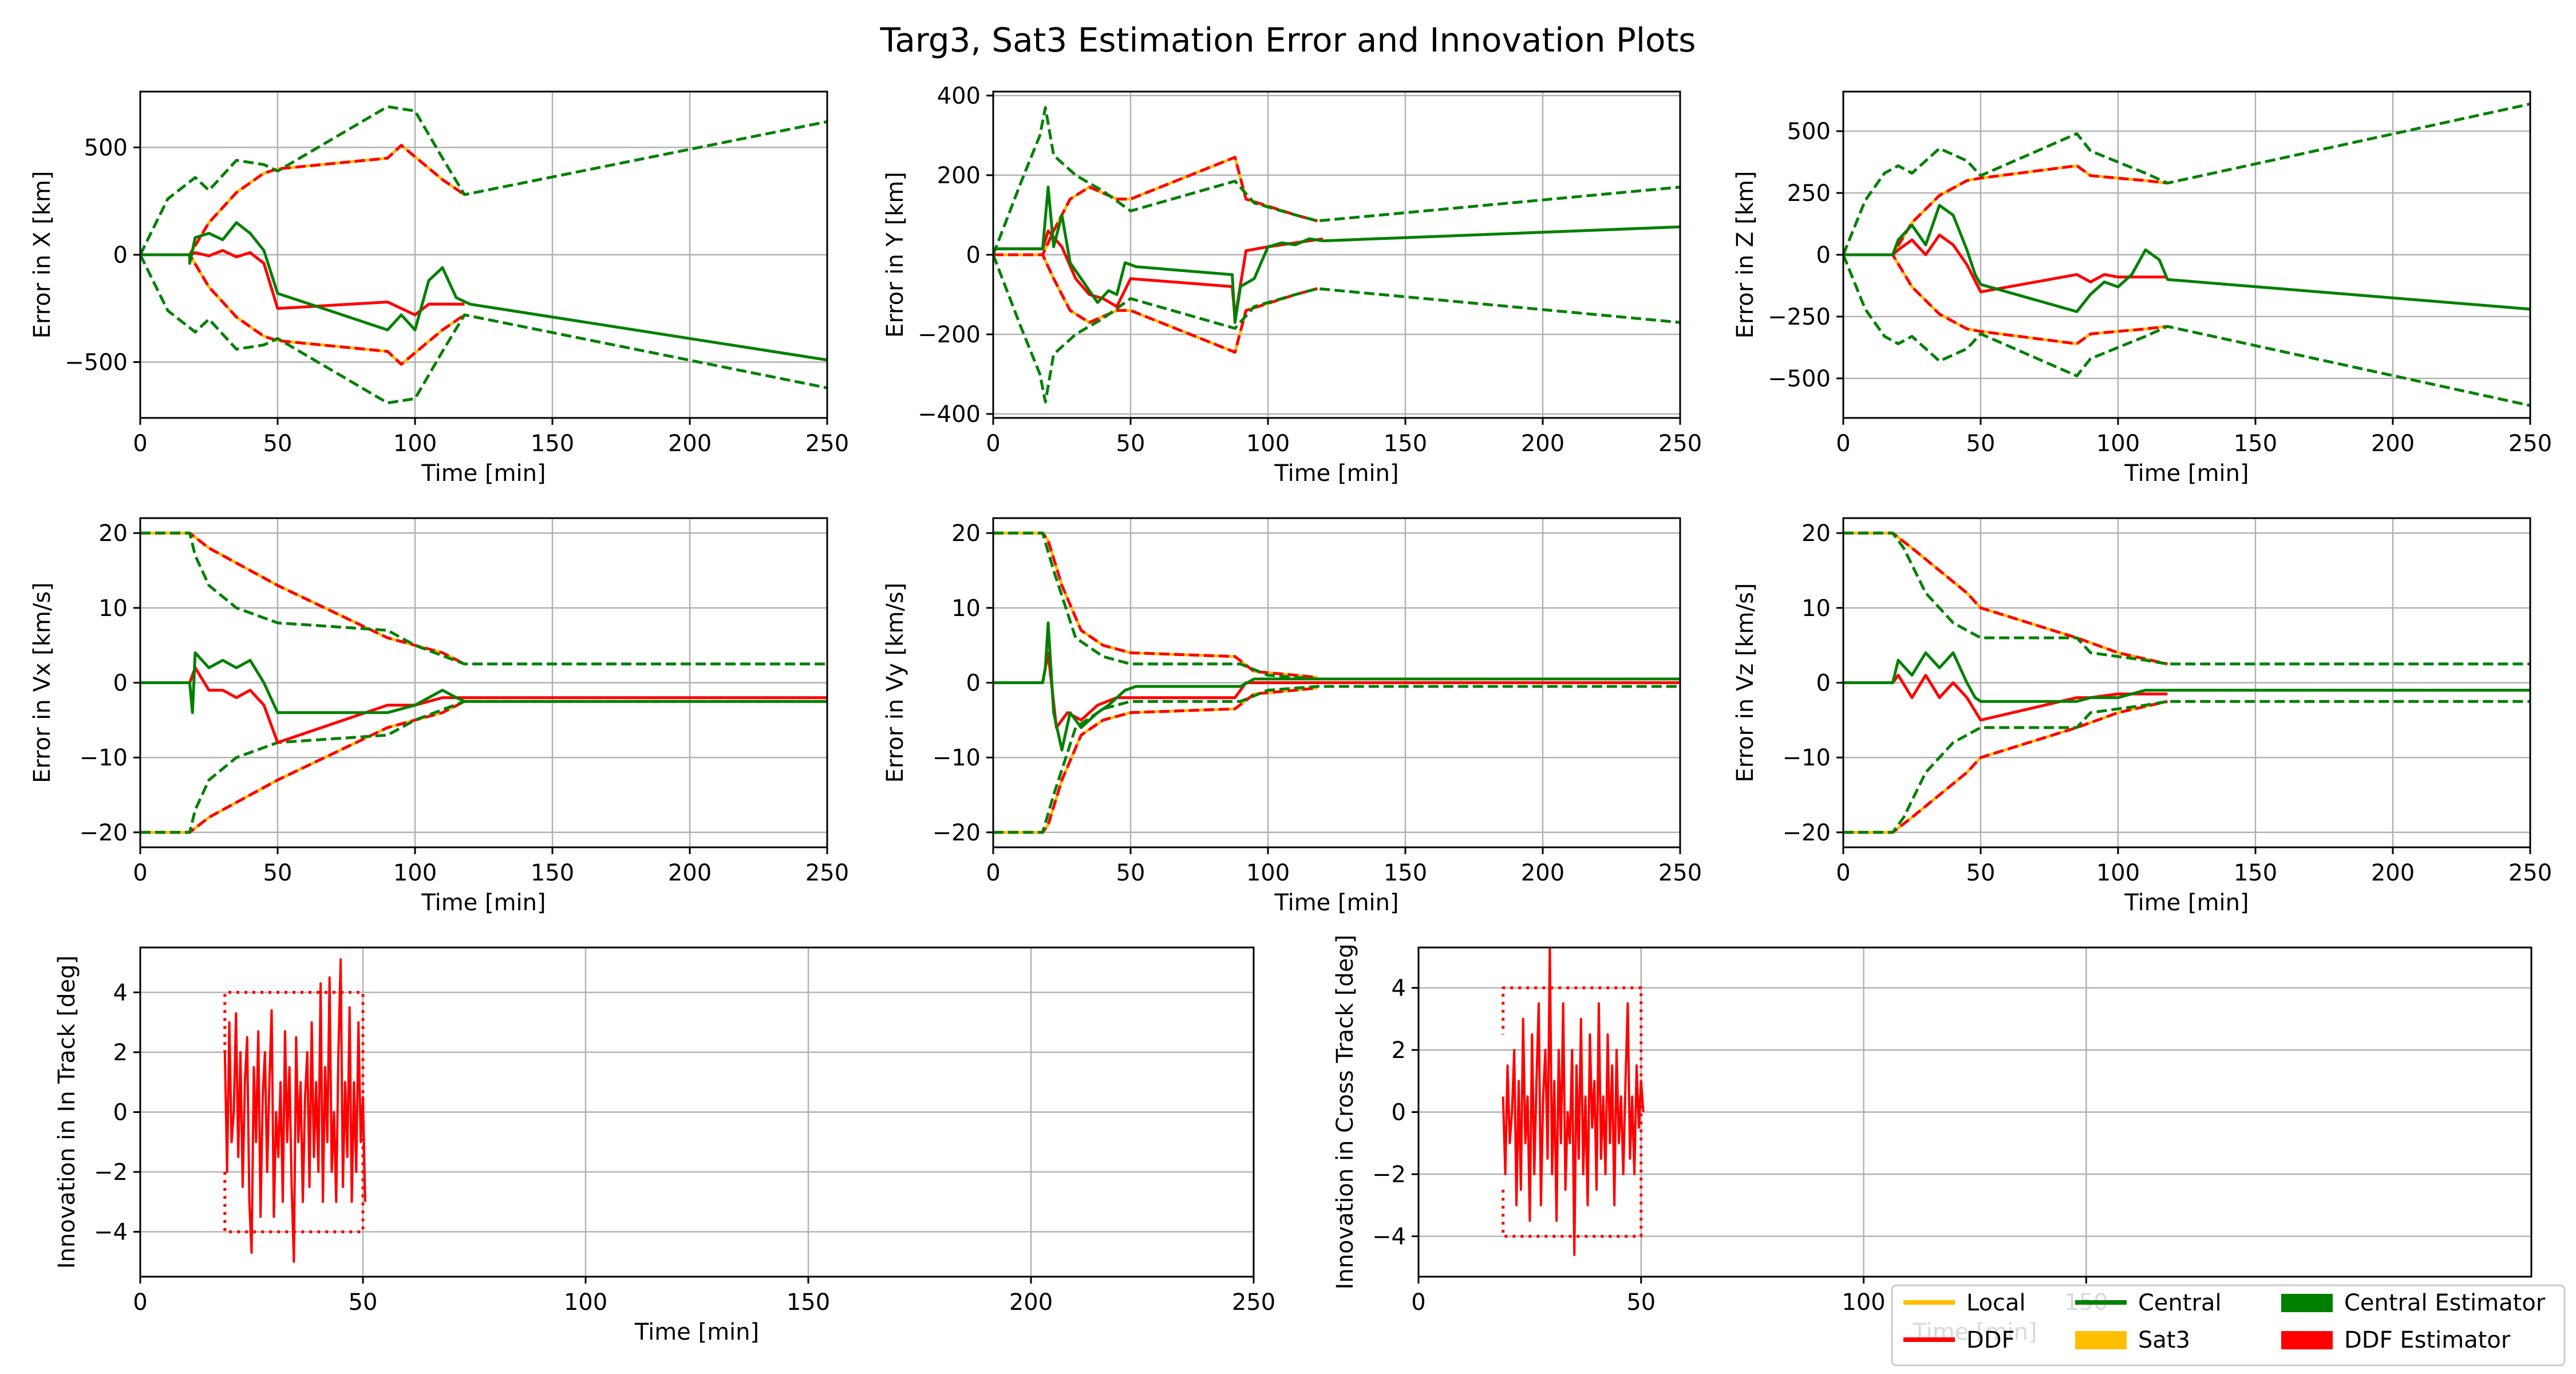 The height and width of the screenshot is (1374, 2576). Describe the element at coordinates (2445, 1303) in the screenshot. I see `legend-label: Central Estimator` at that location.